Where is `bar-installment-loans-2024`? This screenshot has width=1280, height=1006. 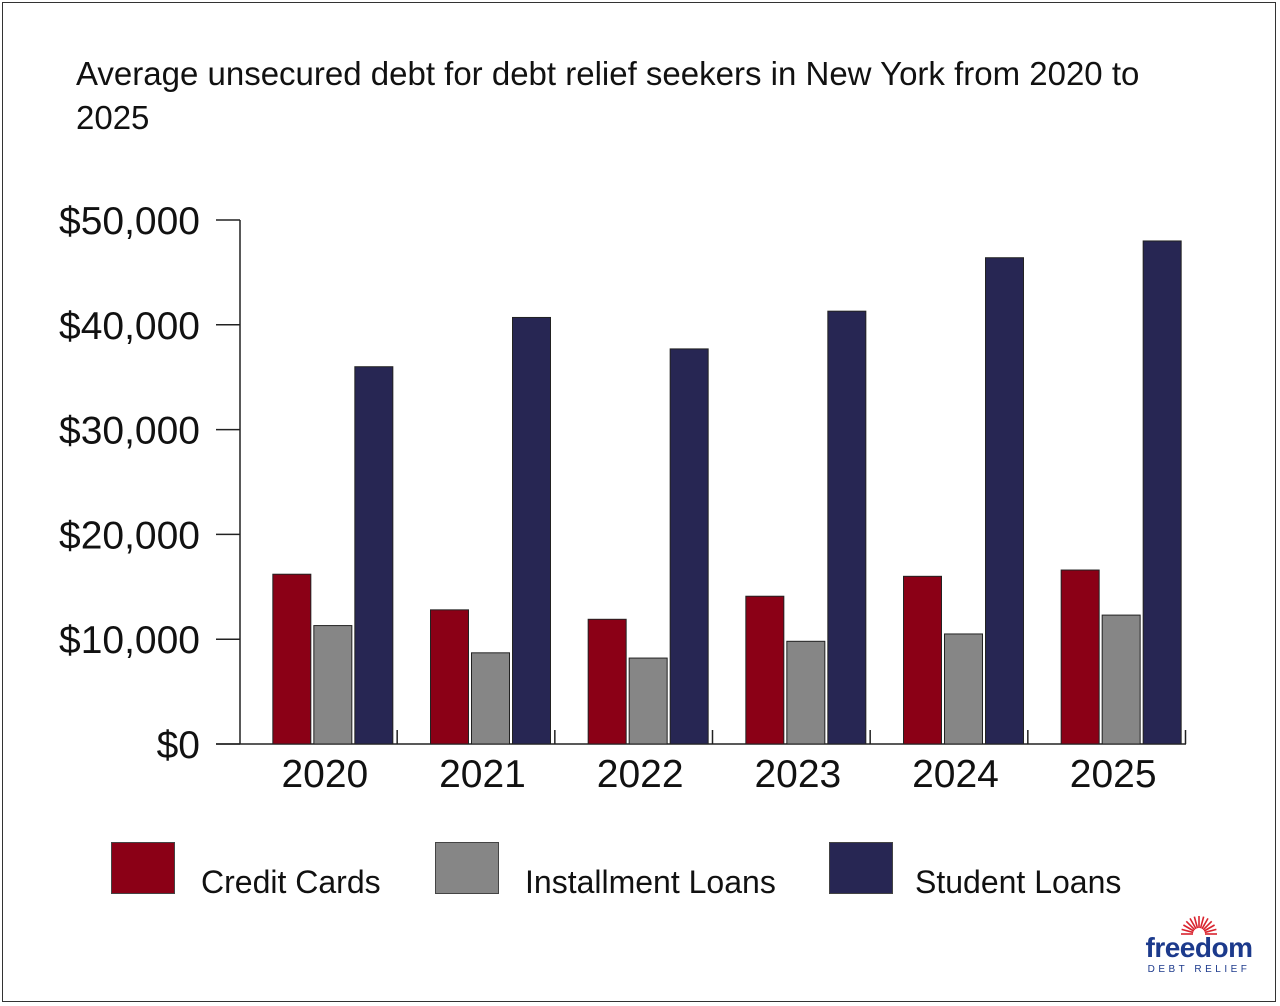 bar-installment-loans-2024 is located at coordinates (963, 689).